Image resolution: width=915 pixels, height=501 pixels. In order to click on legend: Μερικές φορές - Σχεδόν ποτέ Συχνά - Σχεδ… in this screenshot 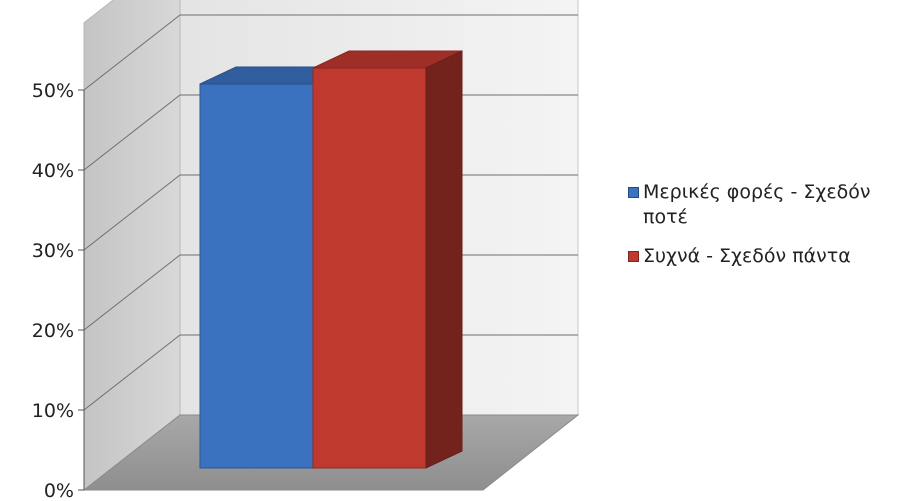, I will do `click(770, 231)`.